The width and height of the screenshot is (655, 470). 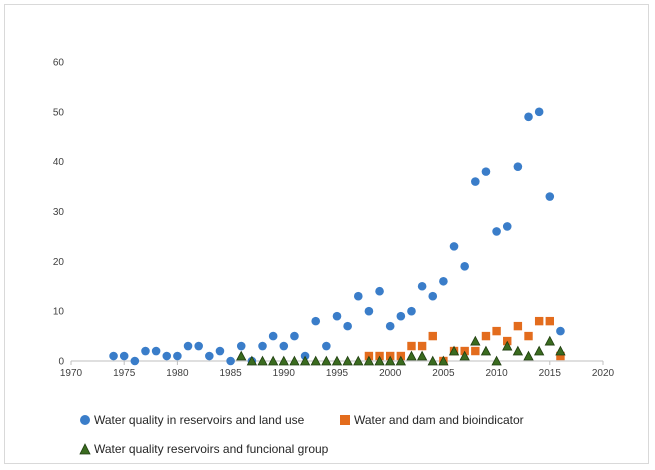 I want to click on x-tick-label: 1995, so click(x=337, y=373).